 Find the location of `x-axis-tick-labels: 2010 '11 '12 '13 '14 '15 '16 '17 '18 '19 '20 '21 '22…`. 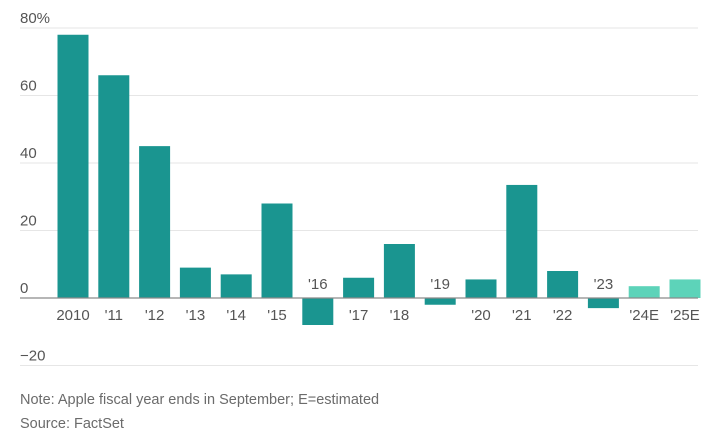

x-axis-tick-labels: 2010 '11 '12 '13 '14 '15 '16 '17 '18 '19 '20 '21 '22… is located at coordinates (377, 300).